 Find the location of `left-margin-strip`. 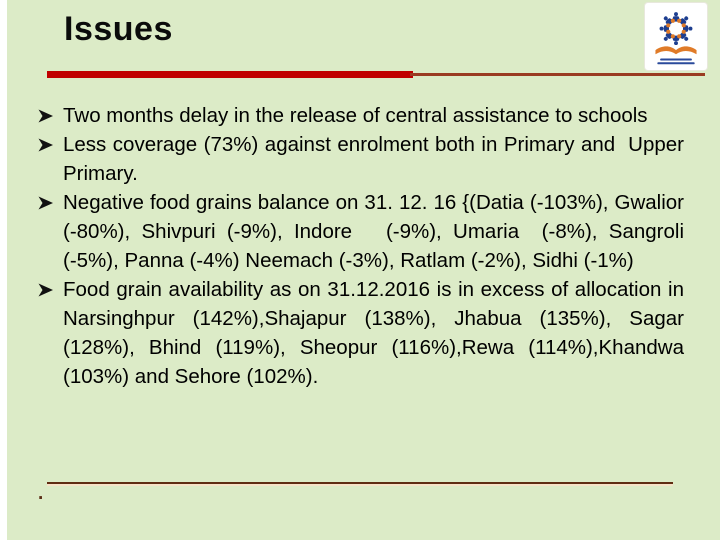

left-margin-strip is located at coordinates (3, 270).